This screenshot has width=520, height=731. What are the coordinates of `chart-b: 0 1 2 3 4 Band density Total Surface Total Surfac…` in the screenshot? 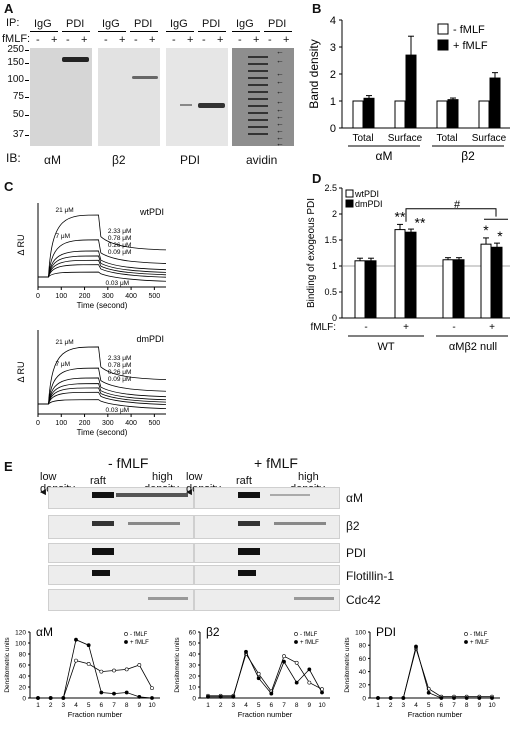 It's located at (408, 89).